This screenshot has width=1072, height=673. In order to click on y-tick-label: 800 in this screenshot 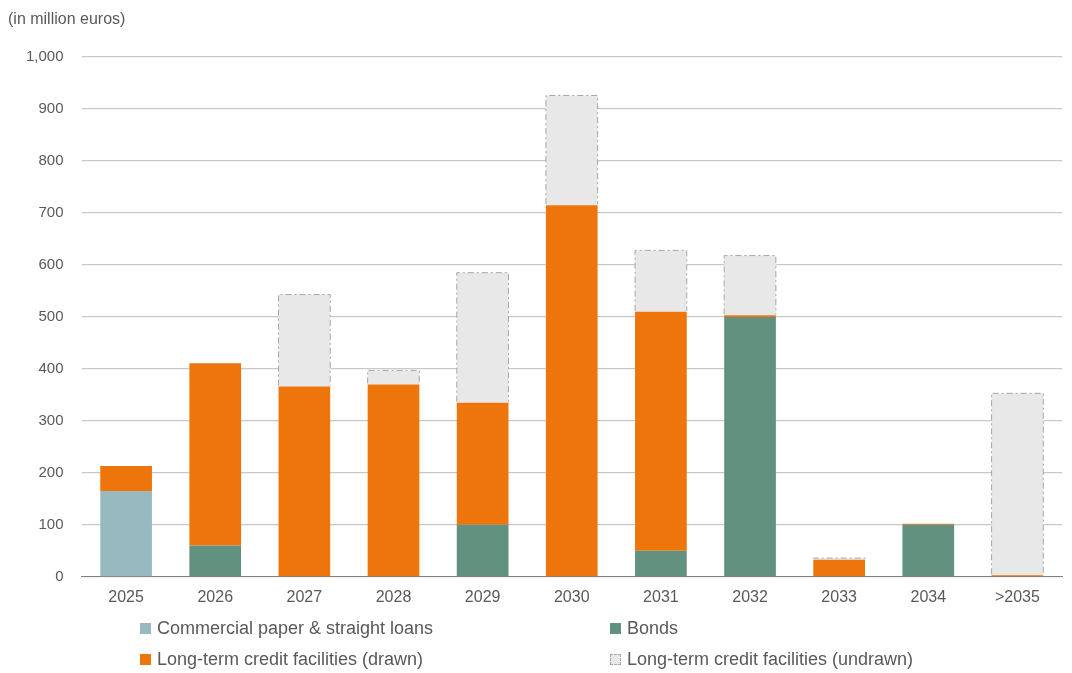, I will do `click(51, 160)`.